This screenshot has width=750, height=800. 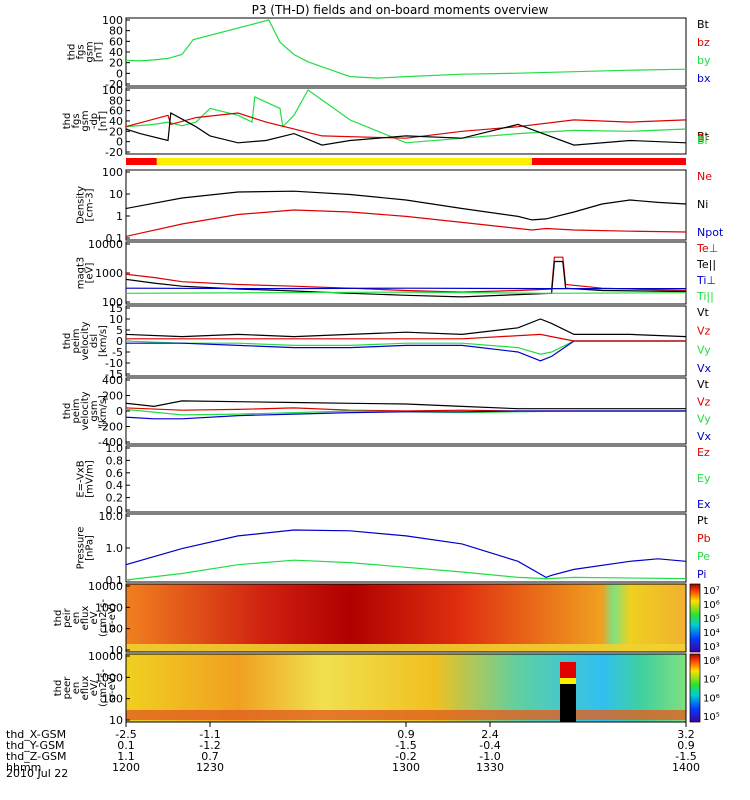 I want to click on x-tick-label: 1300, so click(x=406, y=767).